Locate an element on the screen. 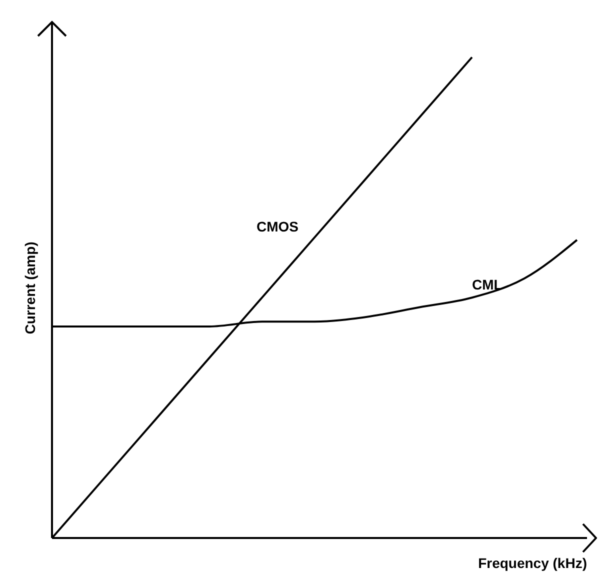  x-axis-title: Frequency (kHz) is located at coordinates (532, 563).